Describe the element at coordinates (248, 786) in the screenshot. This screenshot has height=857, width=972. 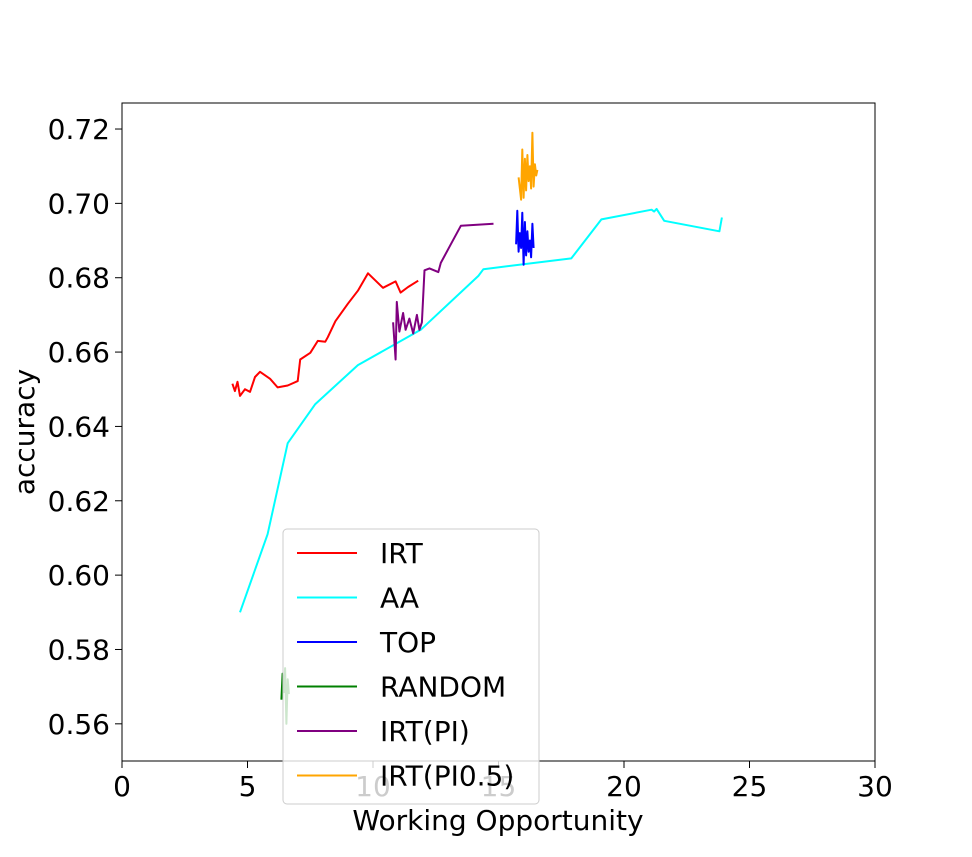
I see `x-tick-label: 5` at that location.